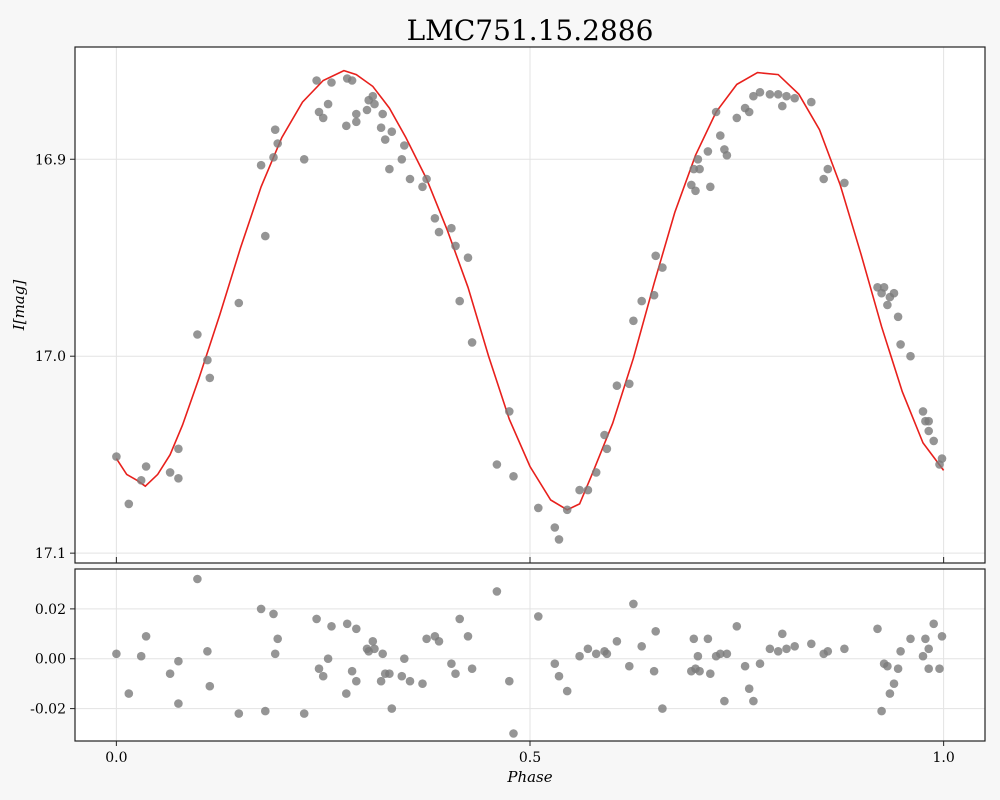  What do you see at coordinates (530, 758) in the screenshot?
I see `x-tick-label: 0.5` at bounding box center [530, 758].